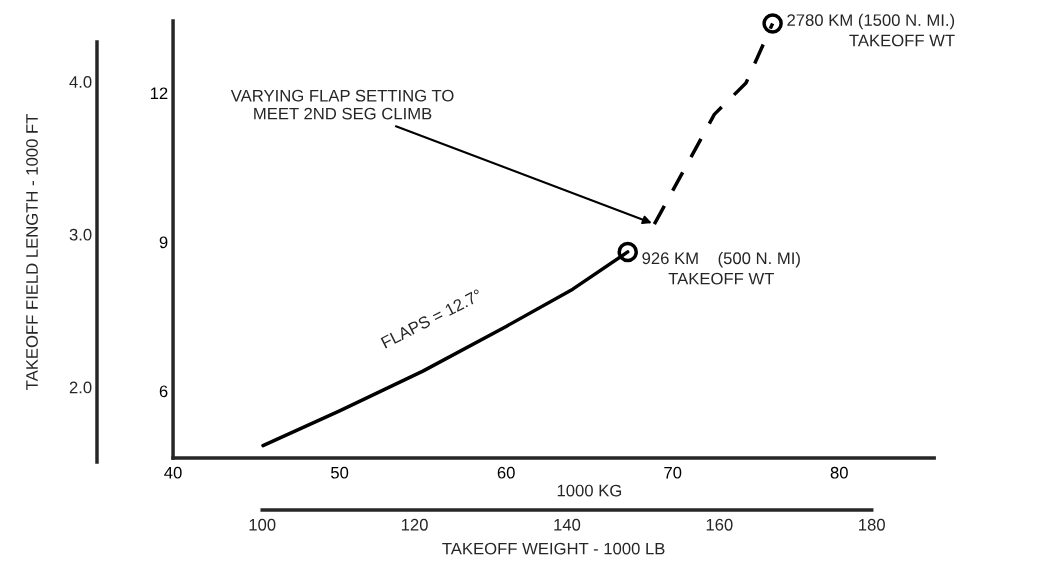 The width and height of the screenshot is (1052, 577). Describe the element at coordinates (80, 82) in the screenshot. I see `y2-tick-label: 4.0` at that location.